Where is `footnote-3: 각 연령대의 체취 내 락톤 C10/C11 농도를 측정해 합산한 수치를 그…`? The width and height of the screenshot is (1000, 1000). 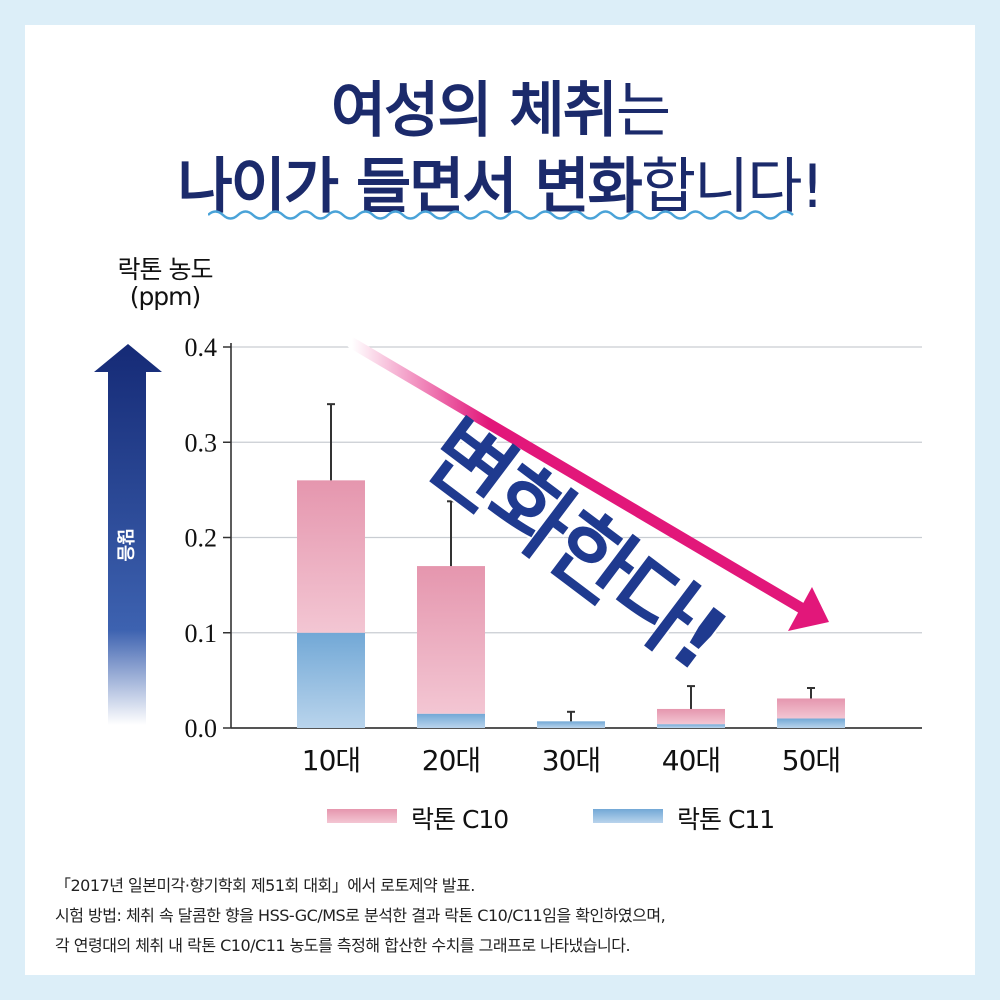
footnote-3: 각 연령대의 체취 내 락톤 C10/C11 농도를 측정해 합산한 수치를 그… is located at coordinates (343, 945).